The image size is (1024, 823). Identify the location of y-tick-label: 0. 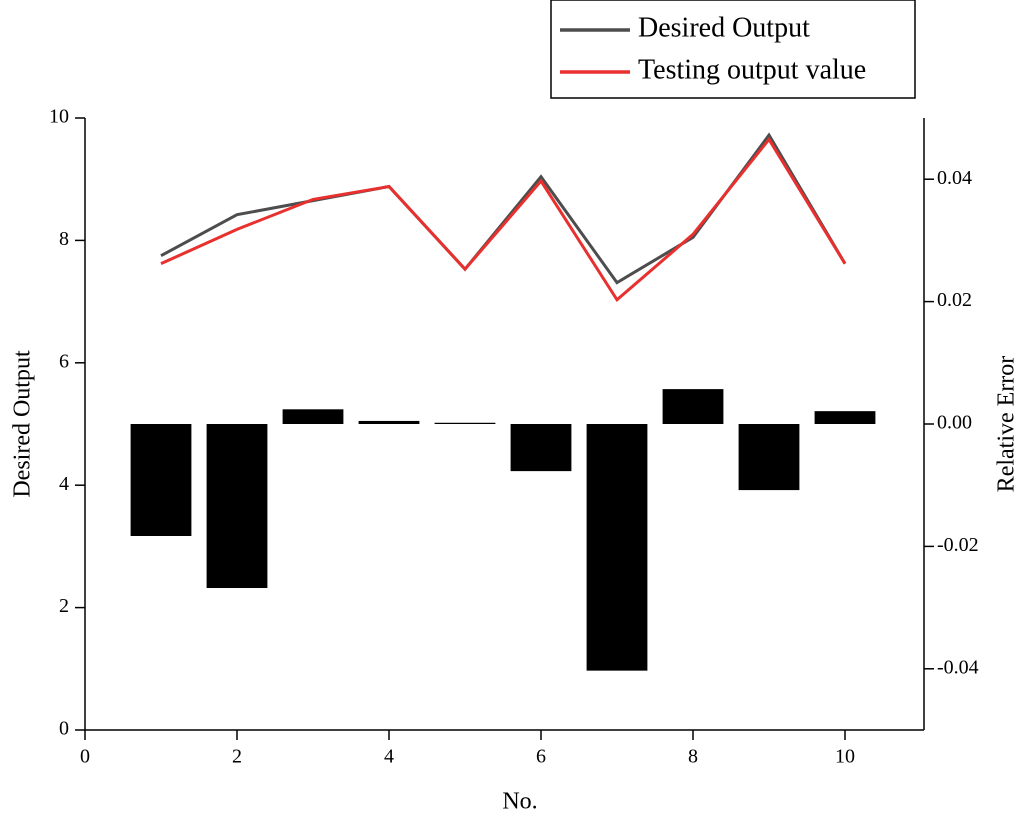
(64, 729).